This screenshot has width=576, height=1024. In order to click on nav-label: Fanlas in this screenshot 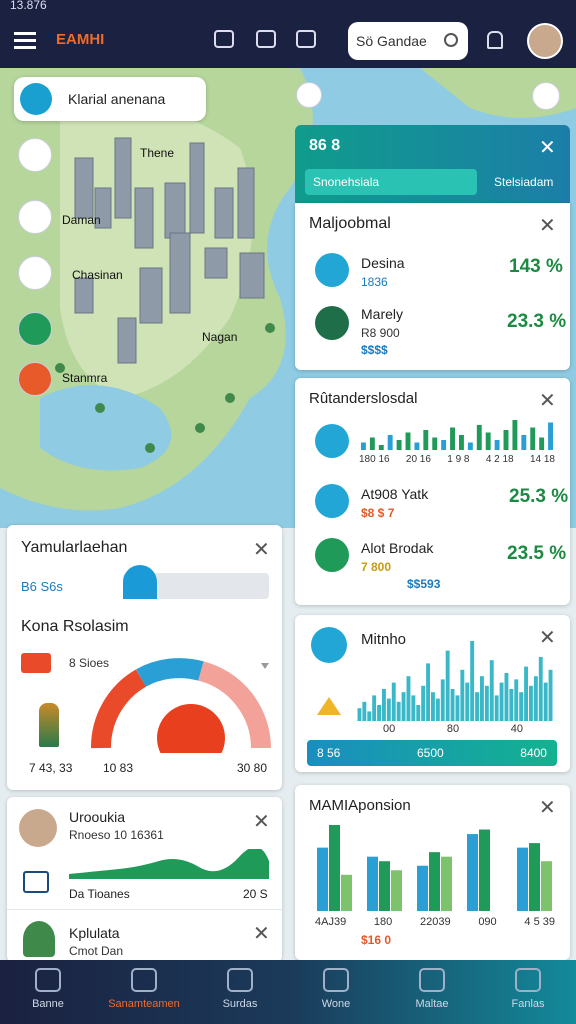, I will do `click(528, 1004)`.